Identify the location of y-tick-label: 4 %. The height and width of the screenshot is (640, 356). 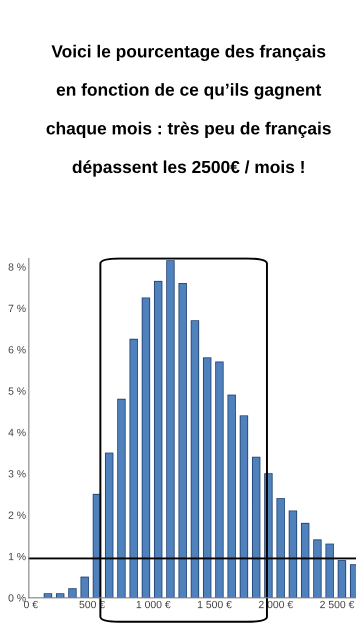
(17, 432).